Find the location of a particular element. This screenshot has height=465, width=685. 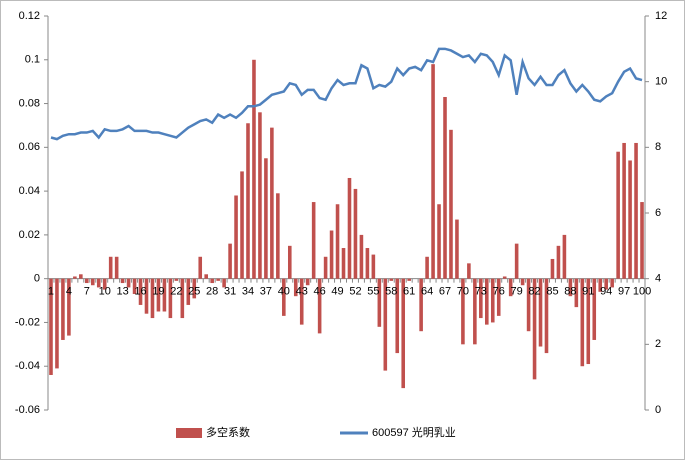

x-tick-label: 55 is located at coordinates (373, 292).